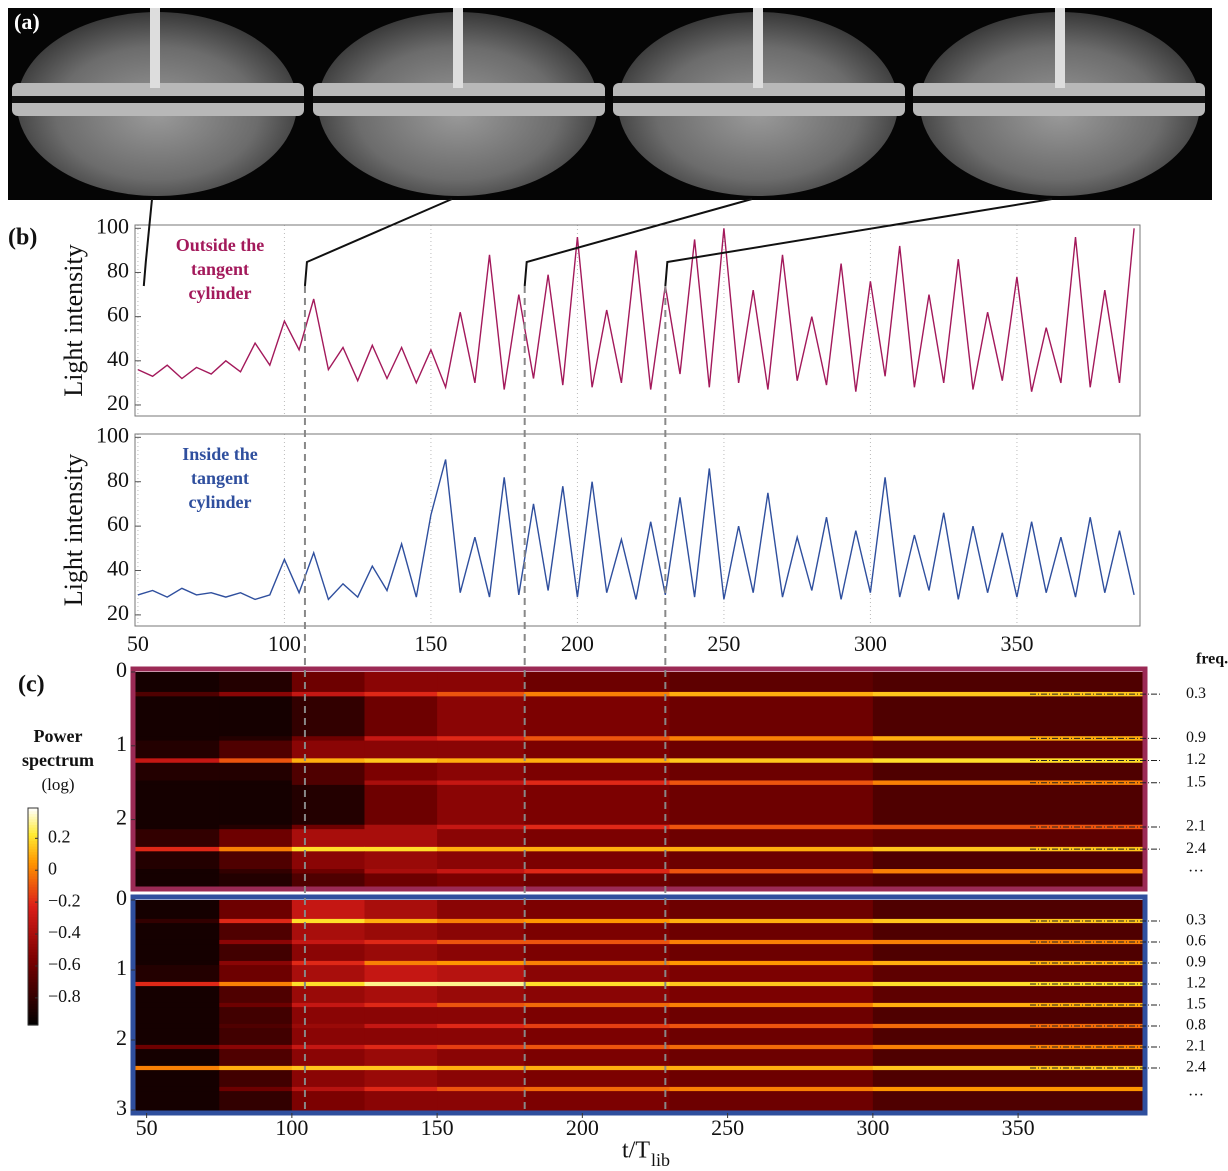 Image resolution: width=1228 pixels, height=1171 pixels. I want to click on annotation: Outside the, so click(220, 245).